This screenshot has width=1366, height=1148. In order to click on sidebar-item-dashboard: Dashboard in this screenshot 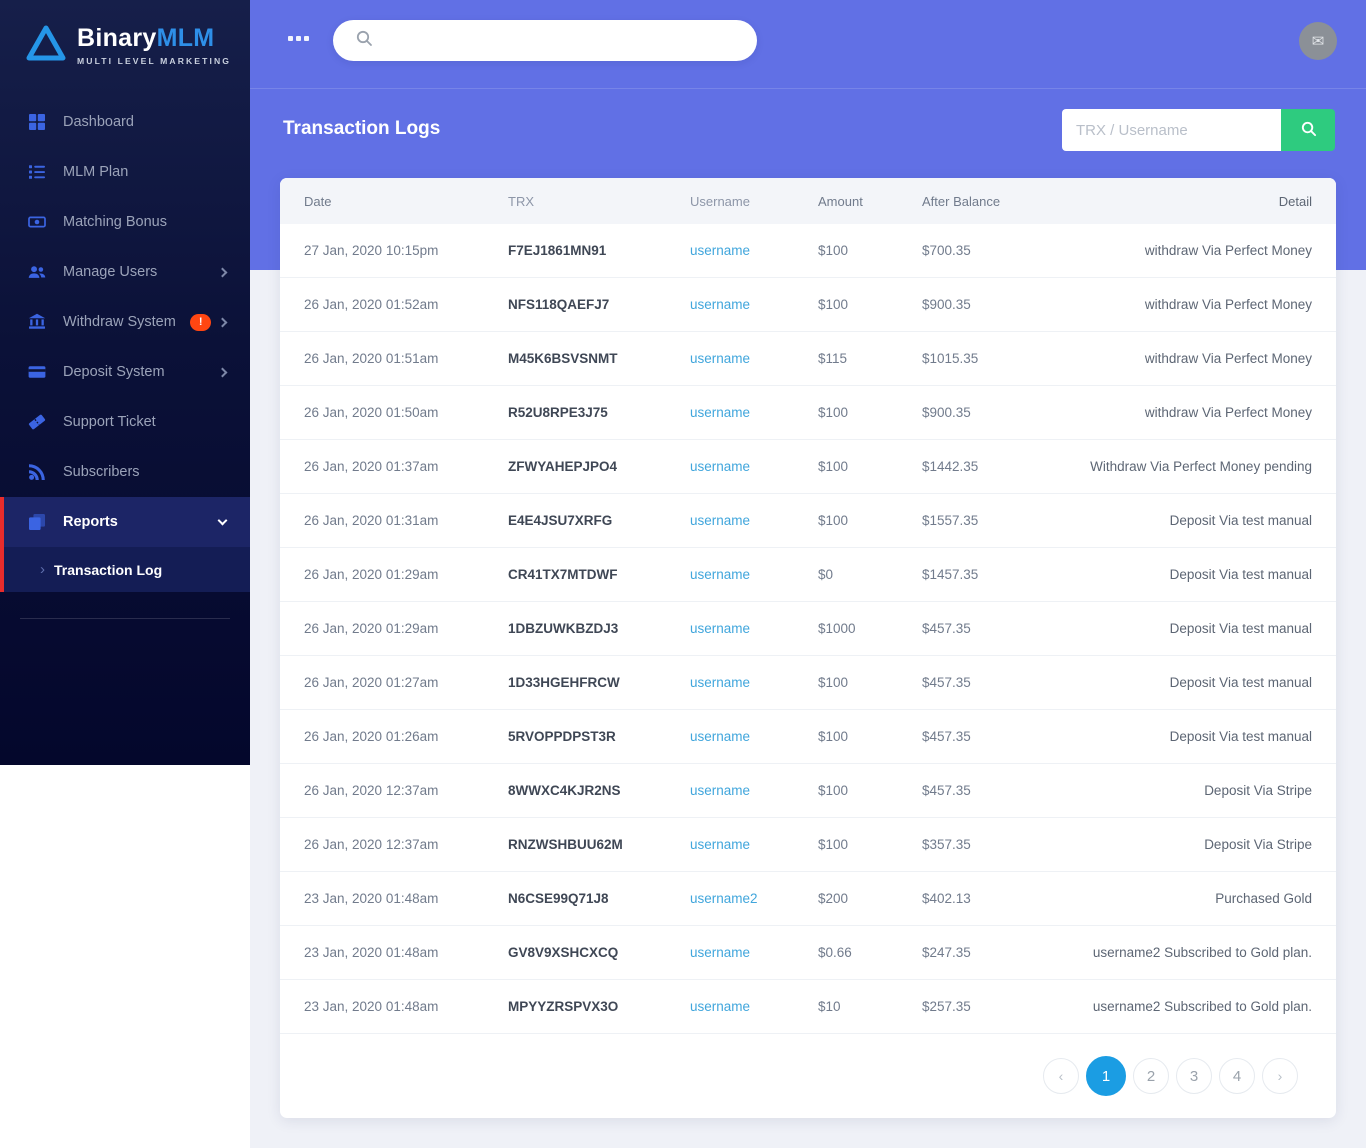, I will do `click(125, 122)`.